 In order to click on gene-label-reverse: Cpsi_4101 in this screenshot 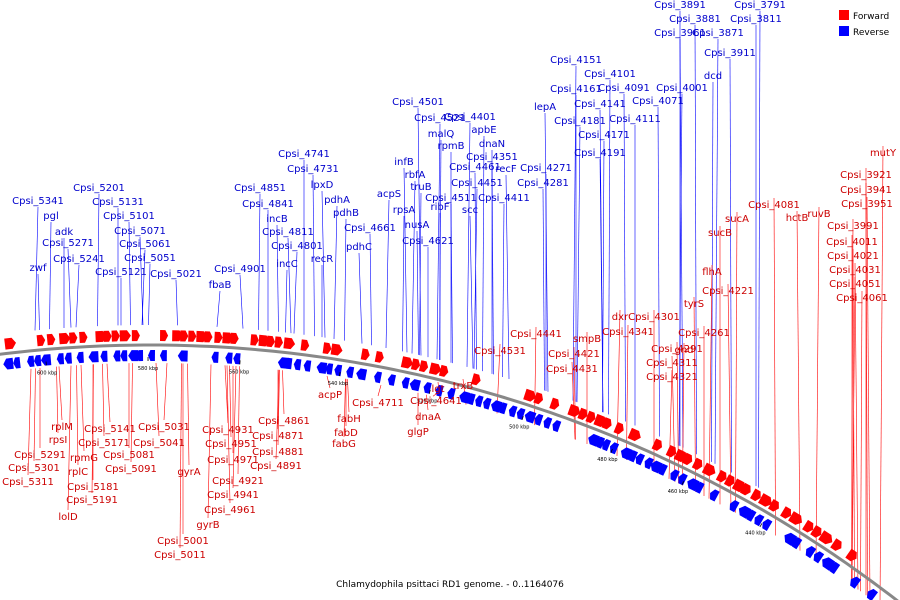, I will do `click(610, 74)`.